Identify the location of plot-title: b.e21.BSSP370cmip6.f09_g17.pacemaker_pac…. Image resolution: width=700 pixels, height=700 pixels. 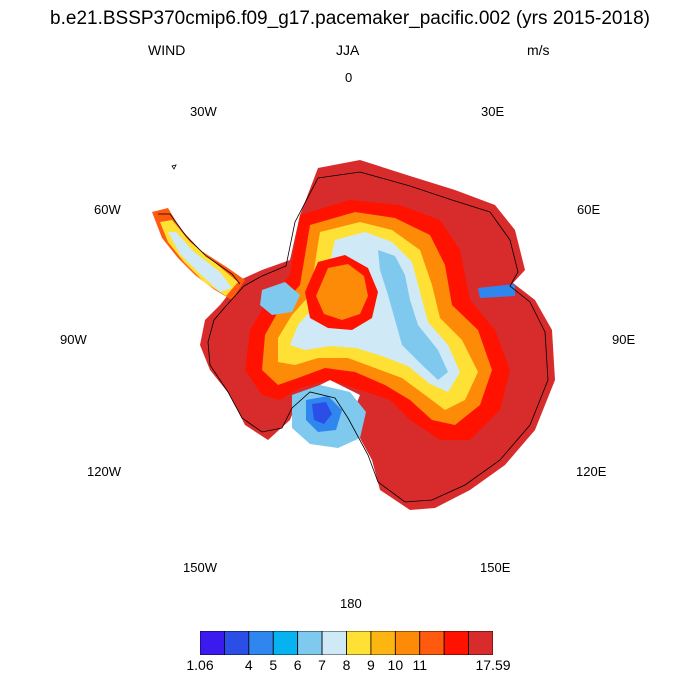
(350, 18).